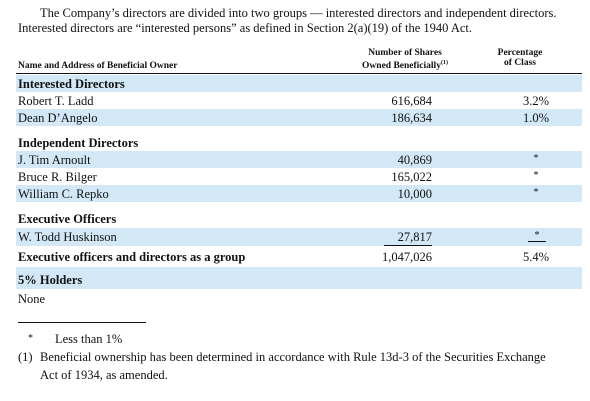  Describe the element at coordinates (299, 278) in the screenshot. I see `table-row: 5% Holders` at that location.